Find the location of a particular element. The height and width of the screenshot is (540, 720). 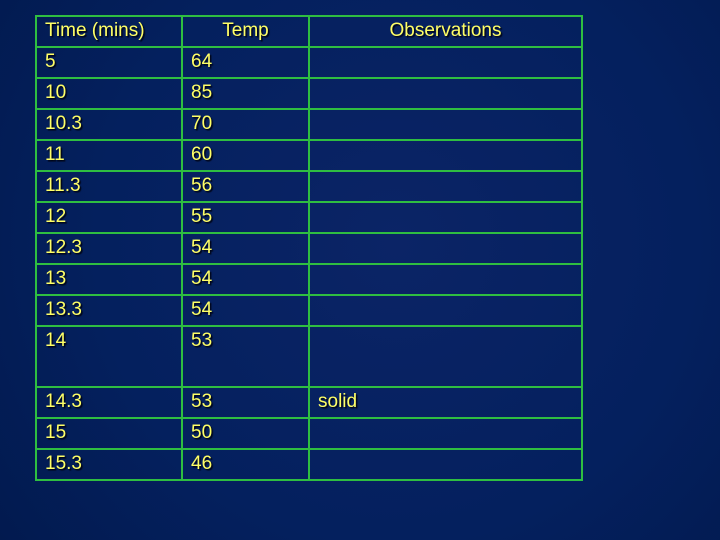

table-row: 13 54 is located at coordinates (309, 279).